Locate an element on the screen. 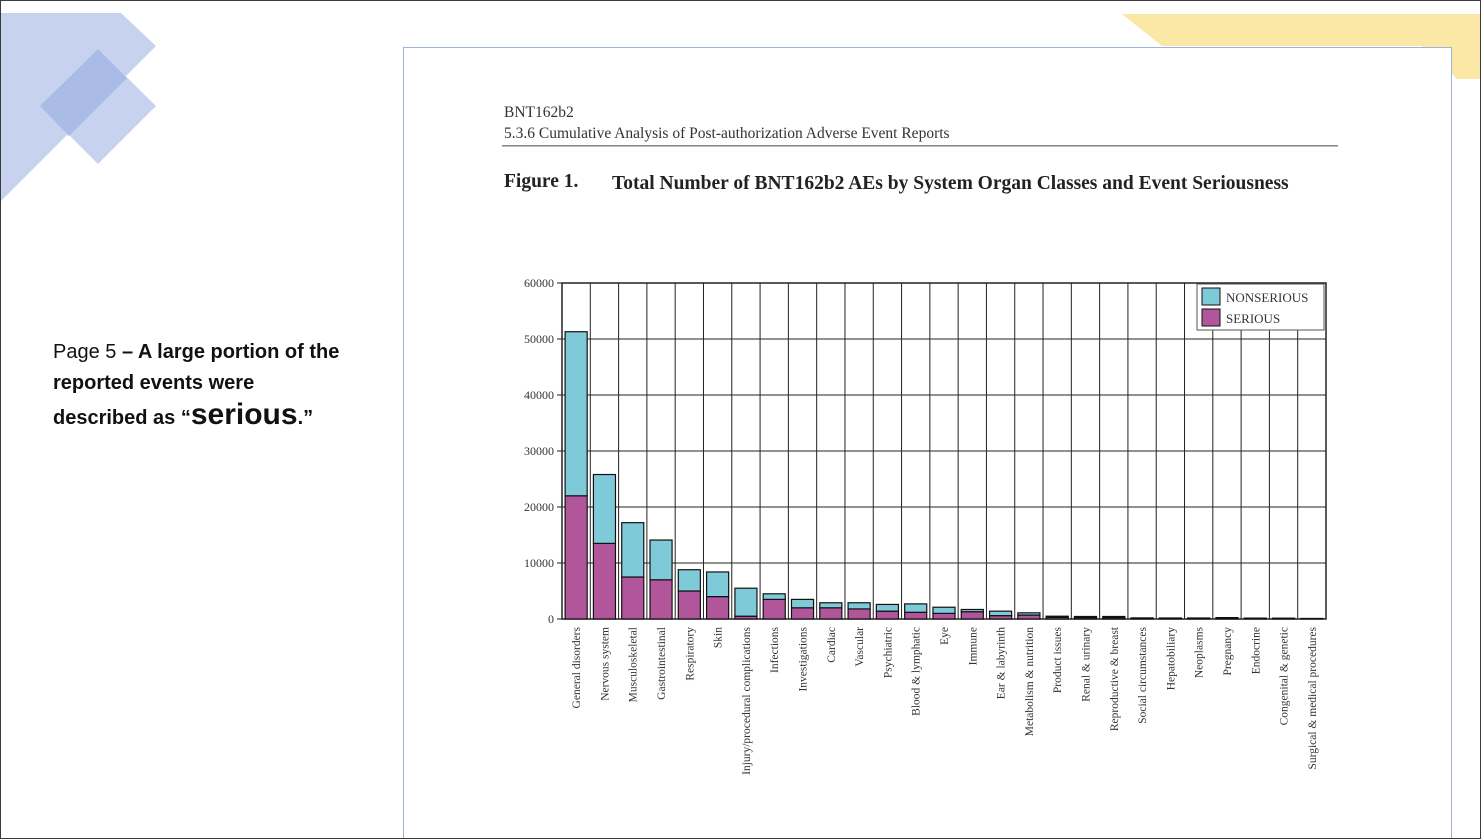  x-tick-label: Neoplasms is located at coordinates (1200, 652).